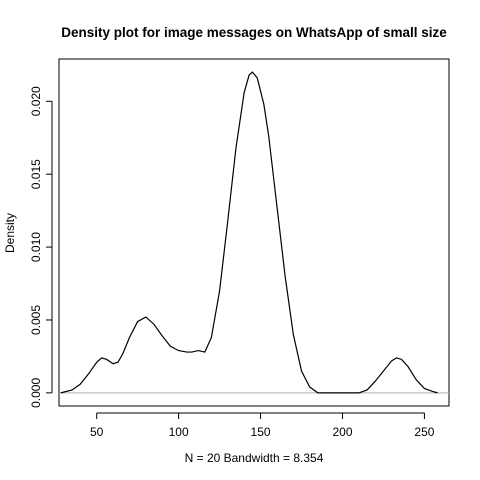 Image resolution: width=480 pixels, height=480 pixels. I want to click on x-tick-label: 100, so click(179, 432).